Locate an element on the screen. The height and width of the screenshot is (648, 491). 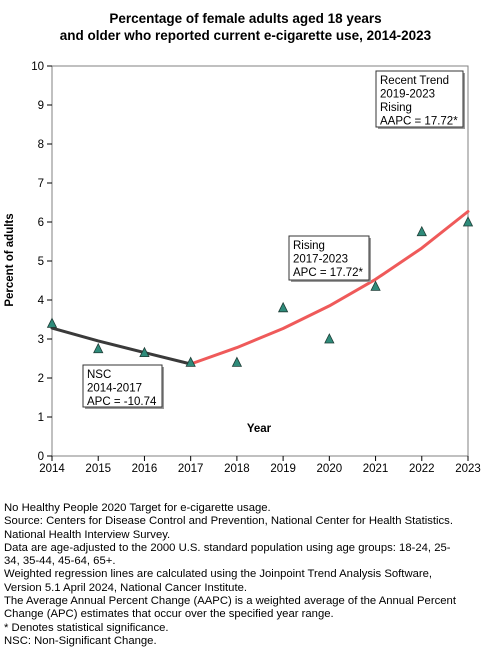
y-tick-label: 7 is located at coordinates (41, 184).